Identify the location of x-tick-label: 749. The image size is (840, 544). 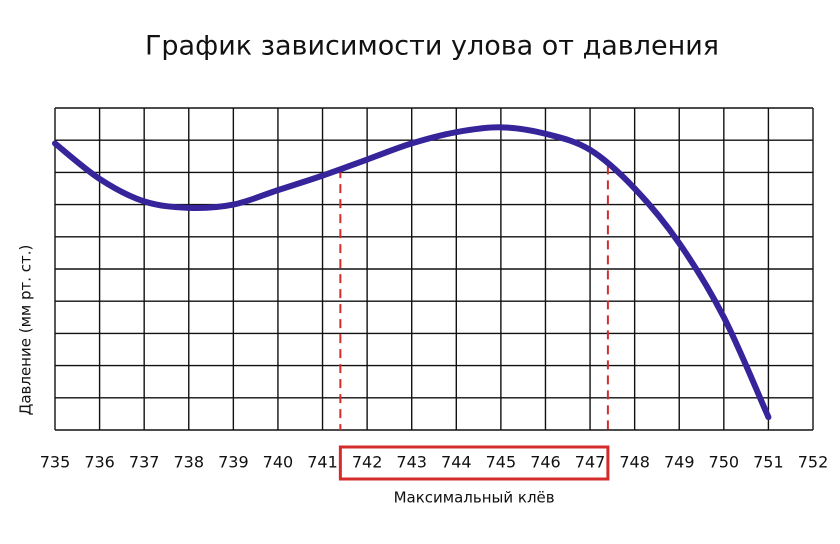
(679, 462).